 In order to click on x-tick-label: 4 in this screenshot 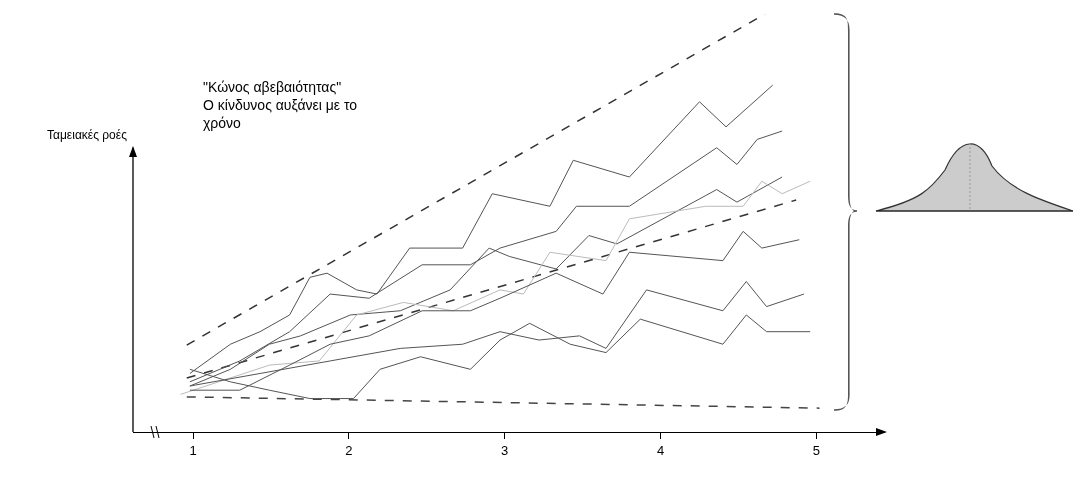, I will do `click(660, 450)`.